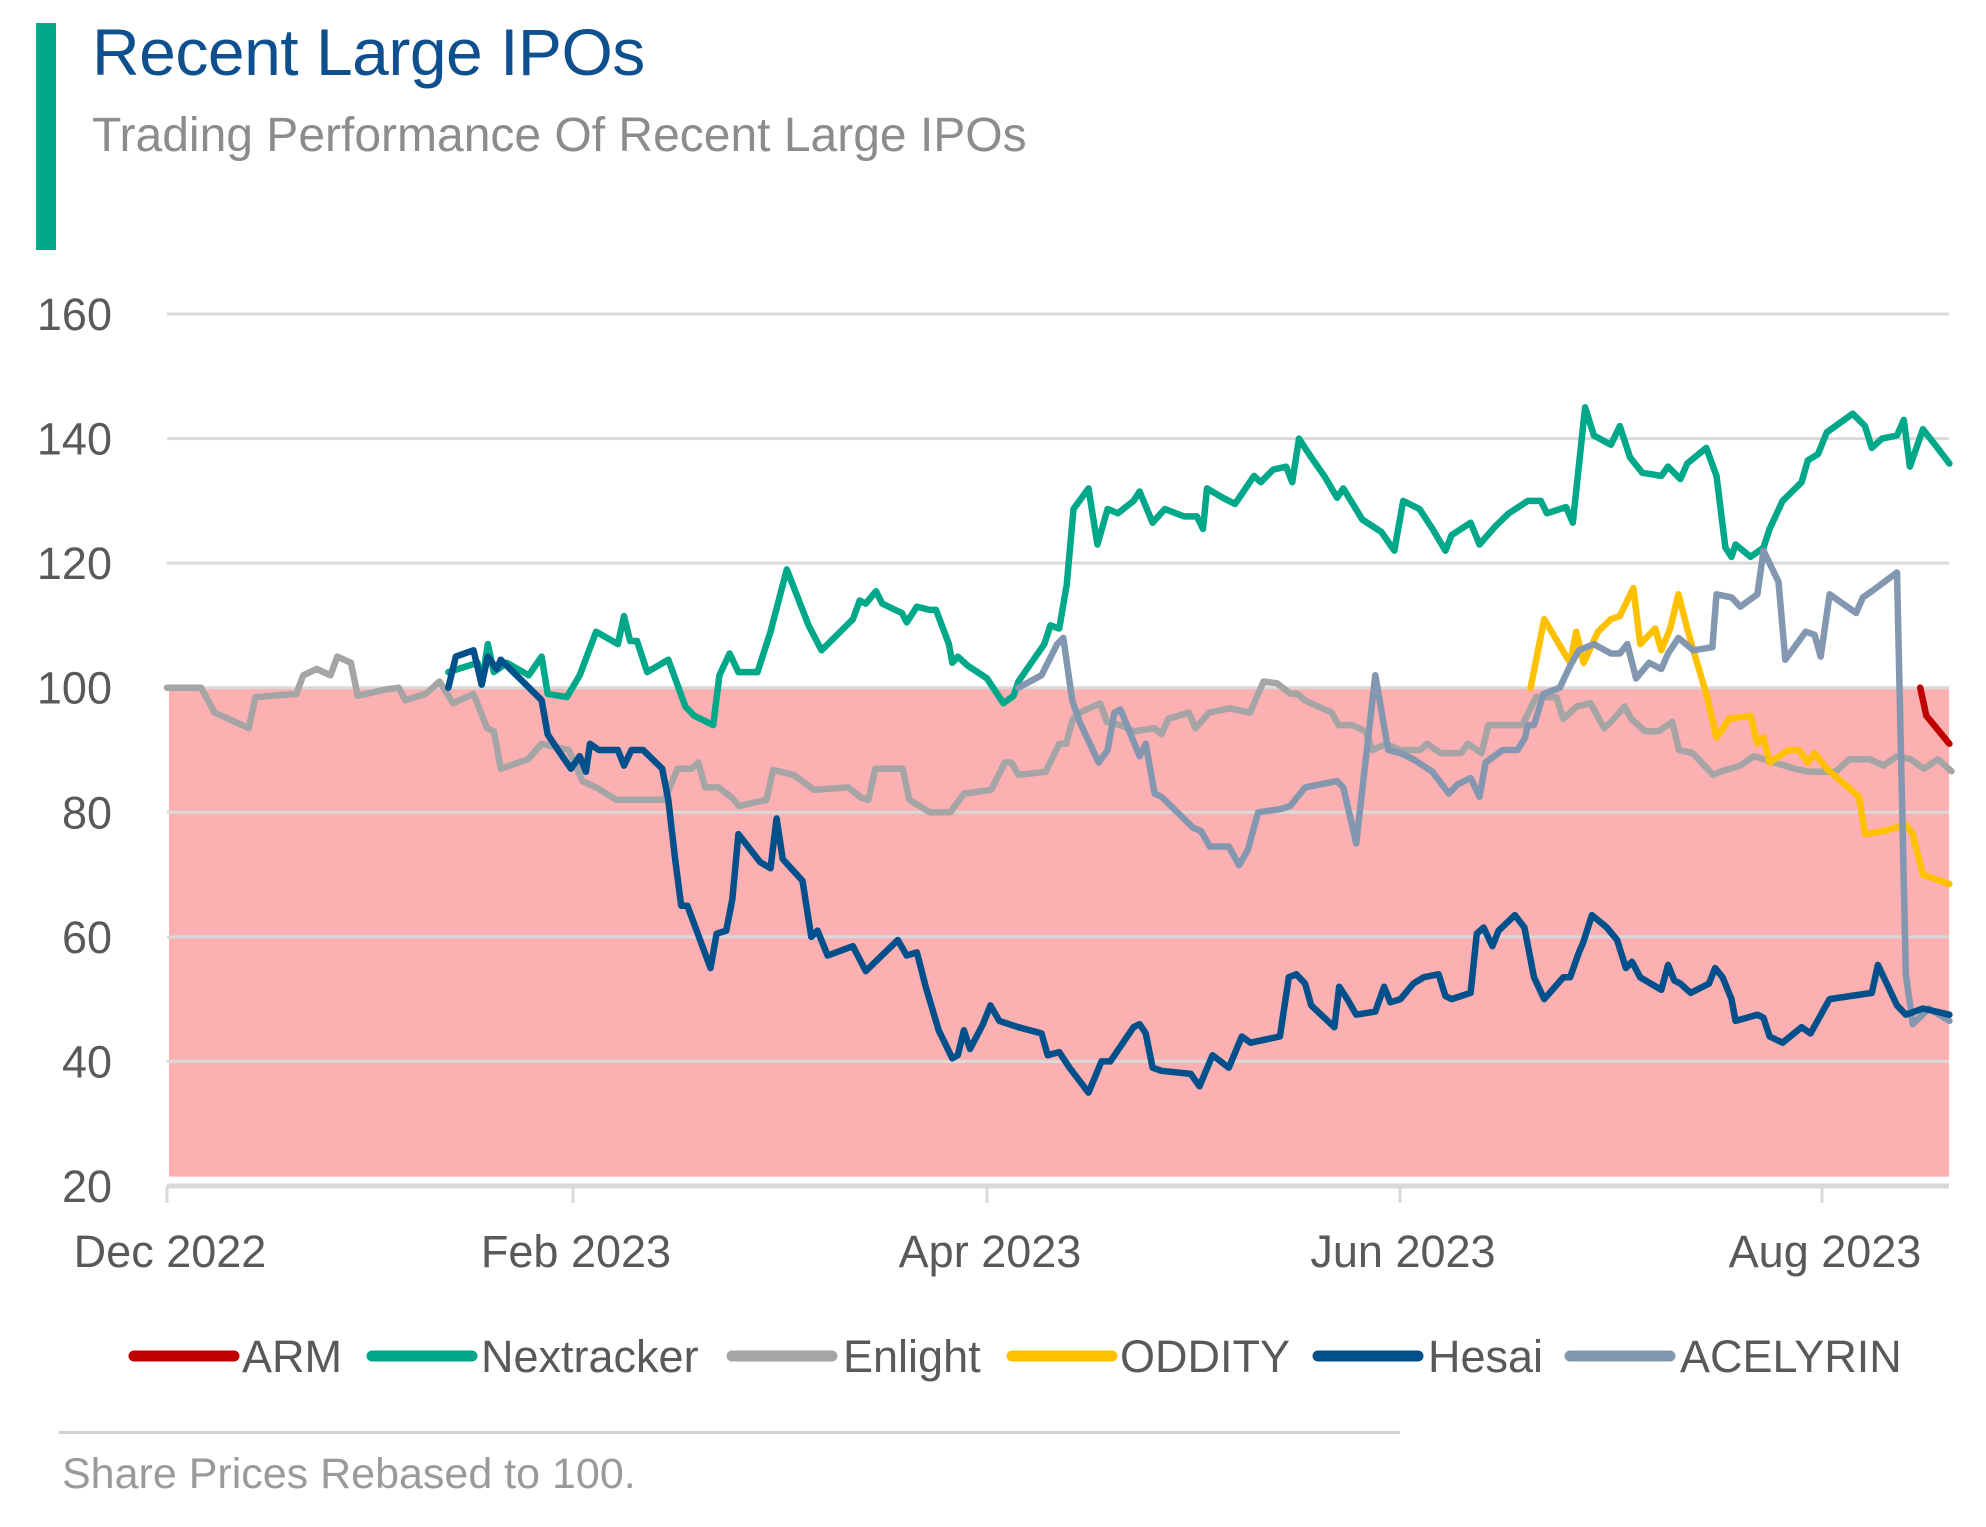  I want to click on y-tick-label: 80, so click(87, 812).